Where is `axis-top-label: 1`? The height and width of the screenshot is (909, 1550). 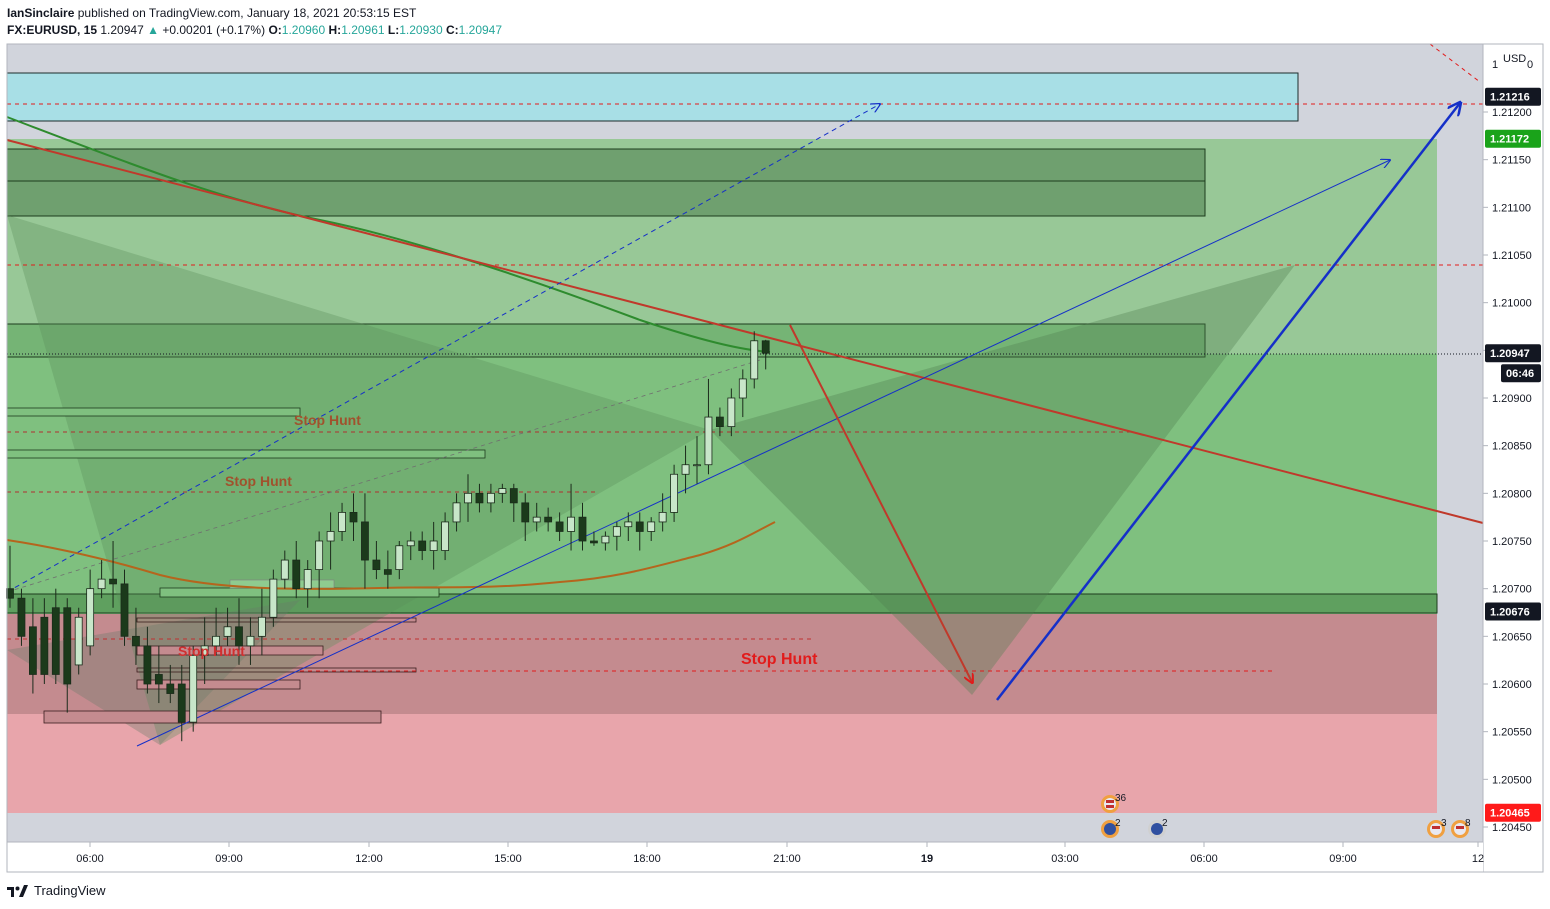
axis-top-label: 1 is located at coordinates (1495, 65).